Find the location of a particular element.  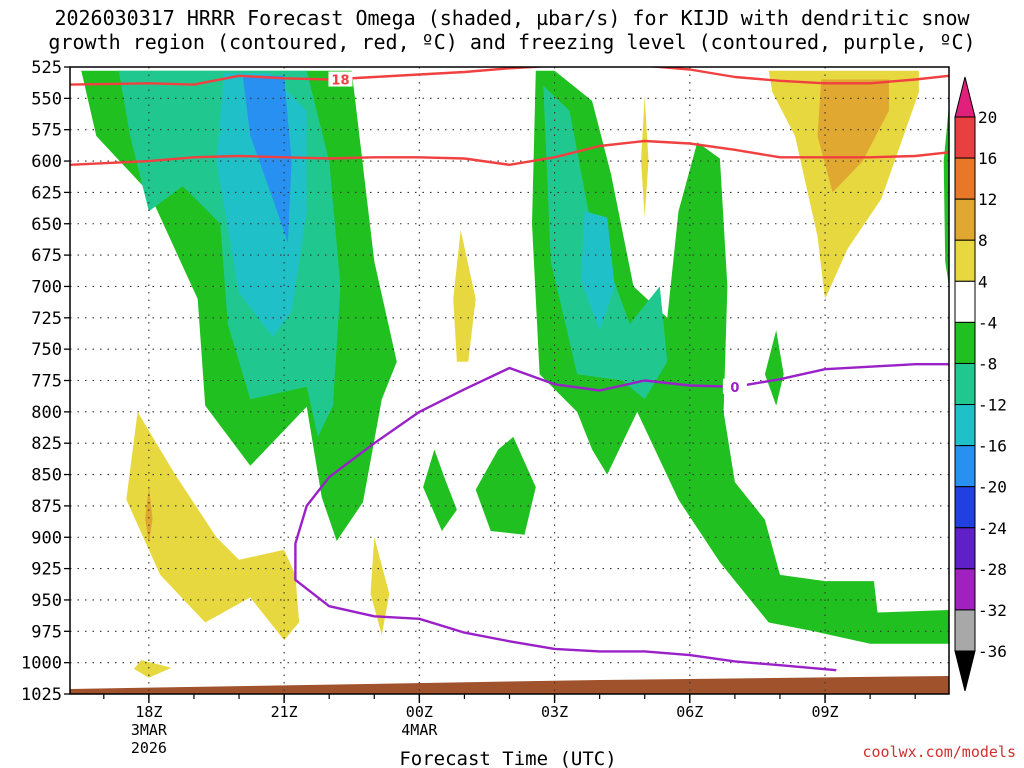

x-tick-label: 06Z is located at coordinates (689, 712).